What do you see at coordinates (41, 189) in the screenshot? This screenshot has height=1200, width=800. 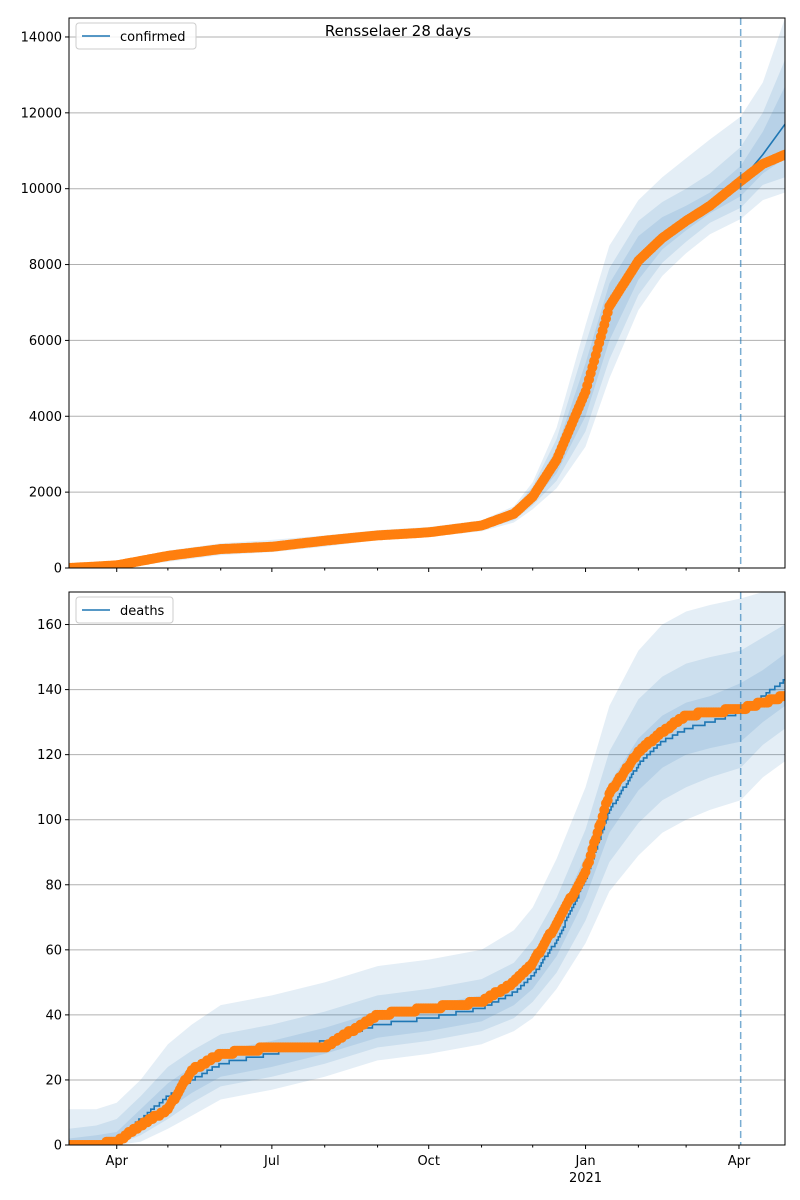 I see `y-tick-label: 10000` at bounding box center [41, 189].